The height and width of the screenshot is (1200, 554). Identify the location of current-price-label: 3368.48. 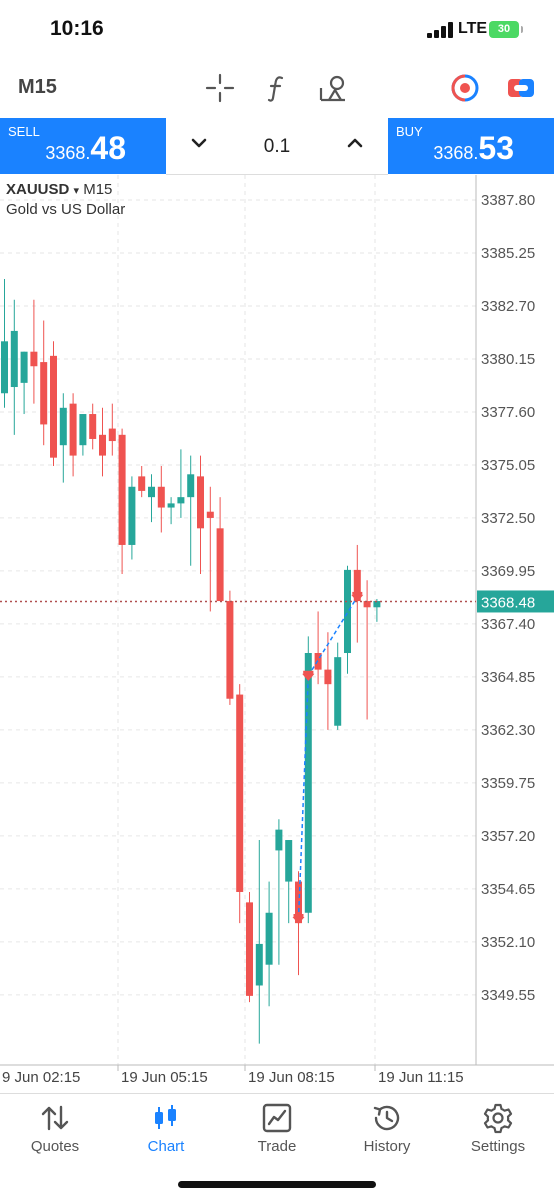
(508, 602).